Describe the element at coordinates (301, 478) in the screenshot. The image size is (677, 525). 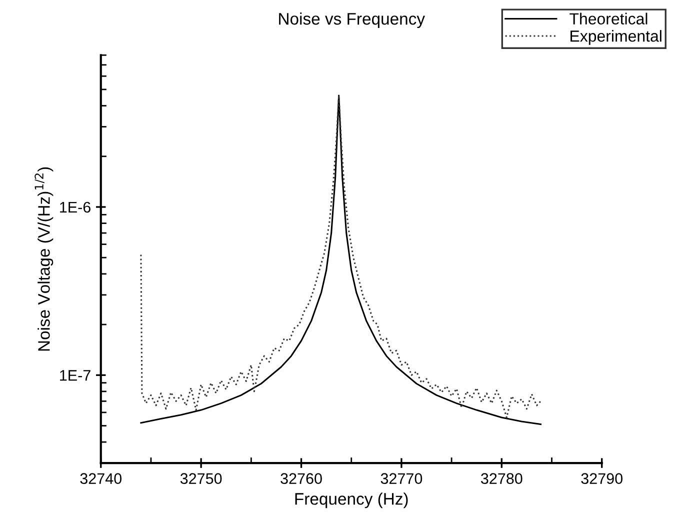
I see `x-tick-label: 32760` at that location.